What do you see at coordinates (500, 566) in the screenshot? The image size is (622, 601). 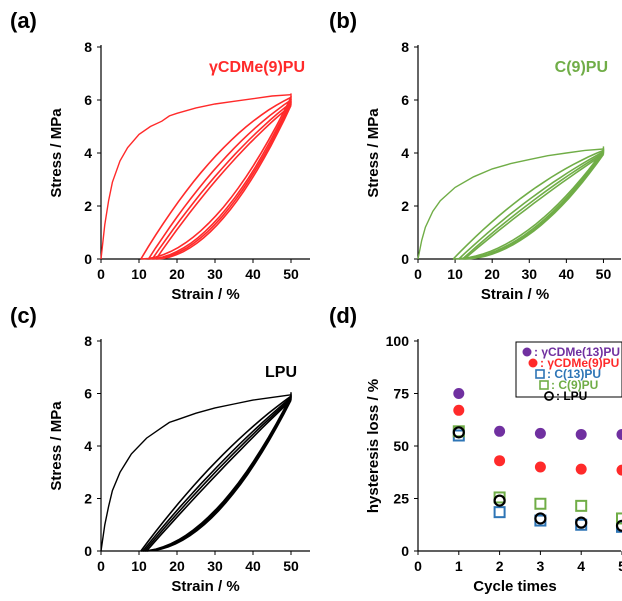 I see `x-tick-label: 2` at bounding box center [500, 566].